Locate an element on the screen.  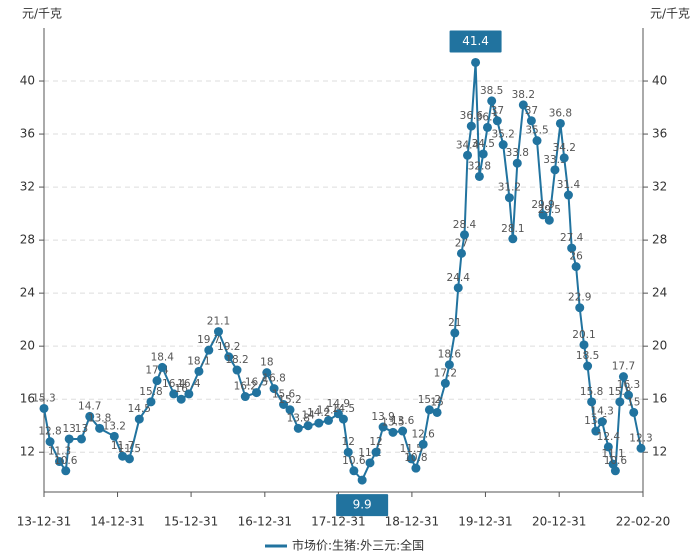
point-label: 26 is located at coordinates (576, 257).